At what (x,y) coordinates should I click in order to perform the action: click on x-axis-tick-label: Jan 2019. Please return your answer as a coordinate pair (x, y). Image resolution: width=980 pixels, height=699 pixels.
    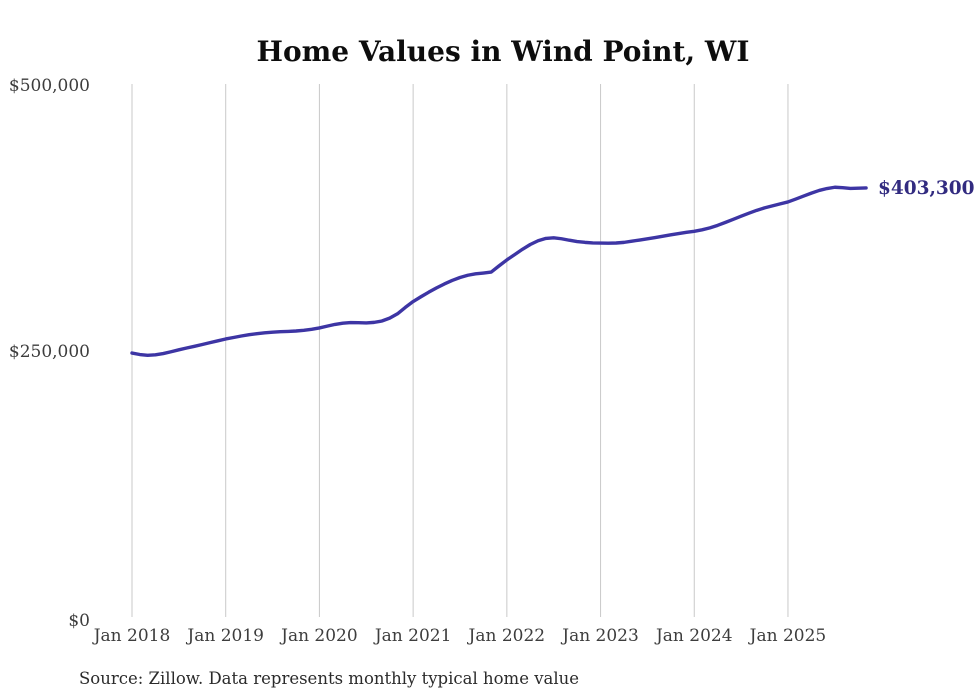
    Looking at the image, I should click on (224, 636).